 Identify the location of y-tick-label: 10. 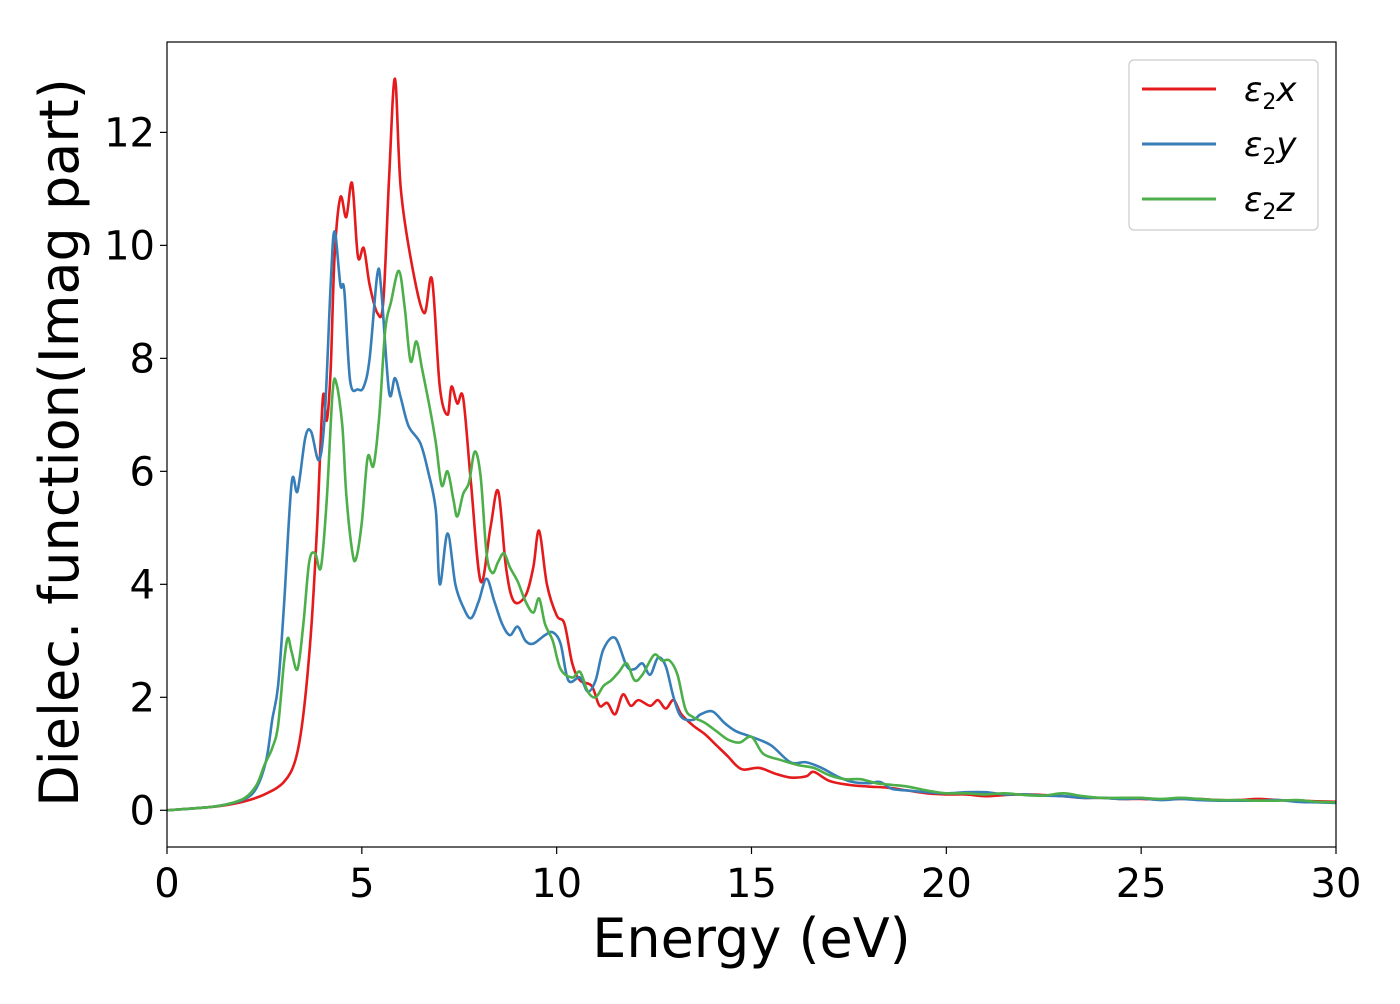
(129, 246).